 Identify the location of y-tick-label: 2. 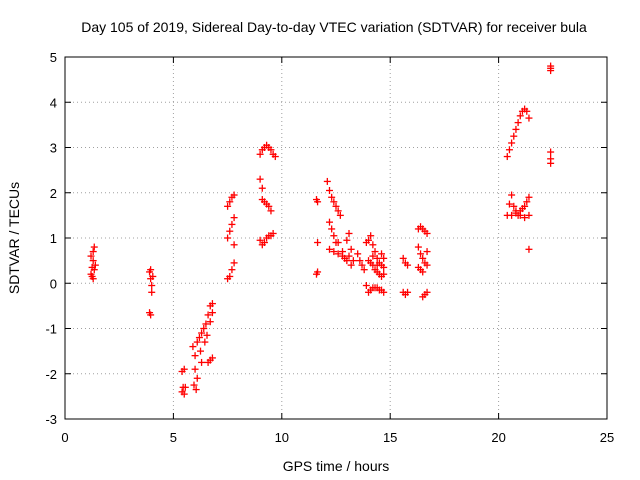
(53, 193).